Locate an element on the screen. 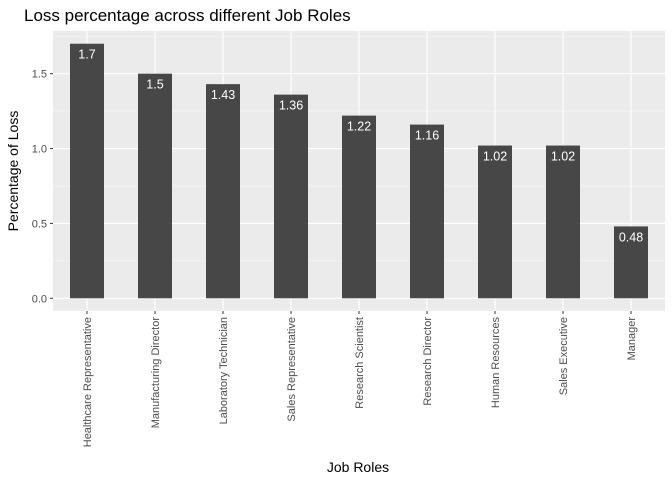 This screenshot has height=480, width=672. x-tick-label: Laboratory Technician is located at coordinates (224, 370).